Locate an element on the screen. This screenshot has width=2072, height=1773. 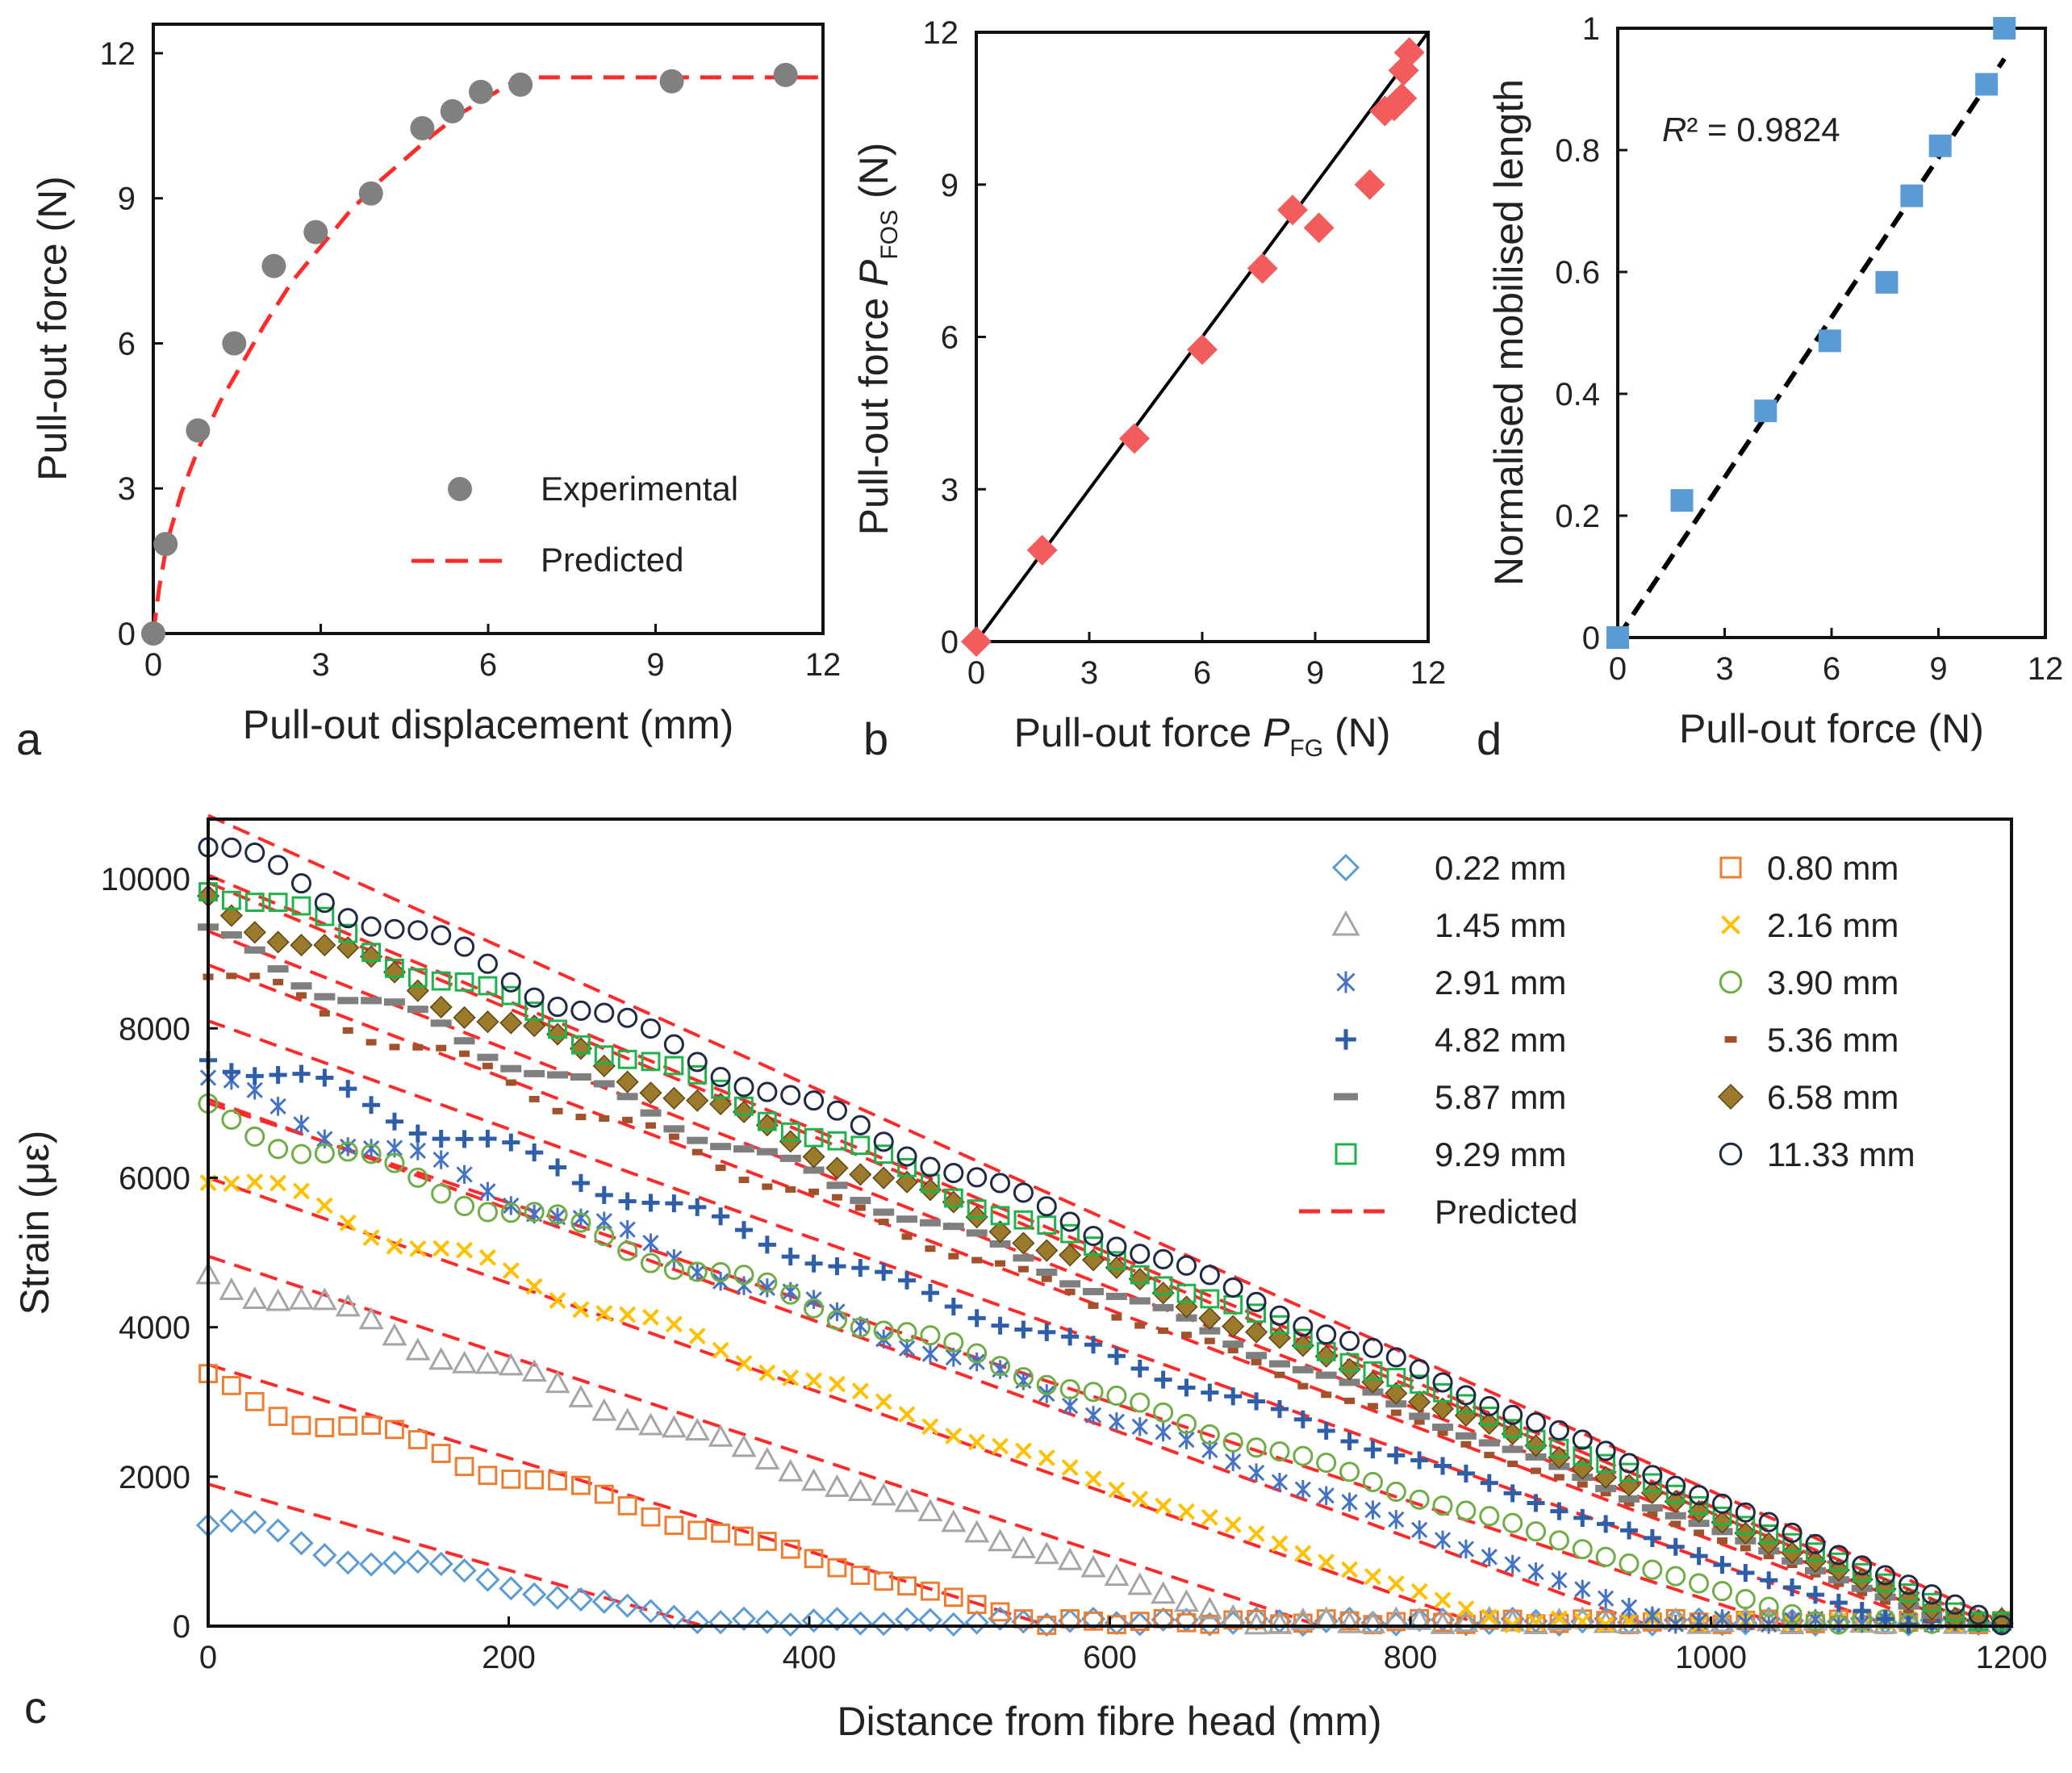
panel-a-x-axis-title: Pull-out displacement (mm) is located at coordinates (488, 724).